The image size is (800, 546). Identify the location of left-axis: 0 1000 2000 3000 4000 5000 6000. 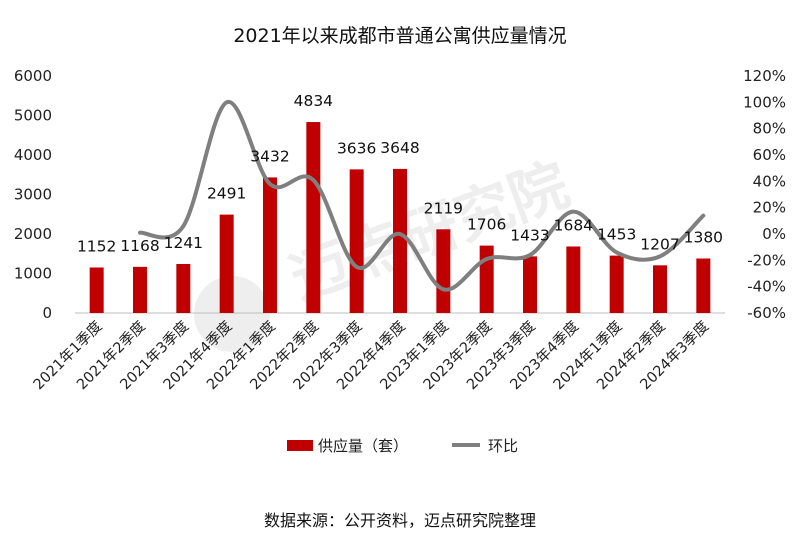
(33, 194).